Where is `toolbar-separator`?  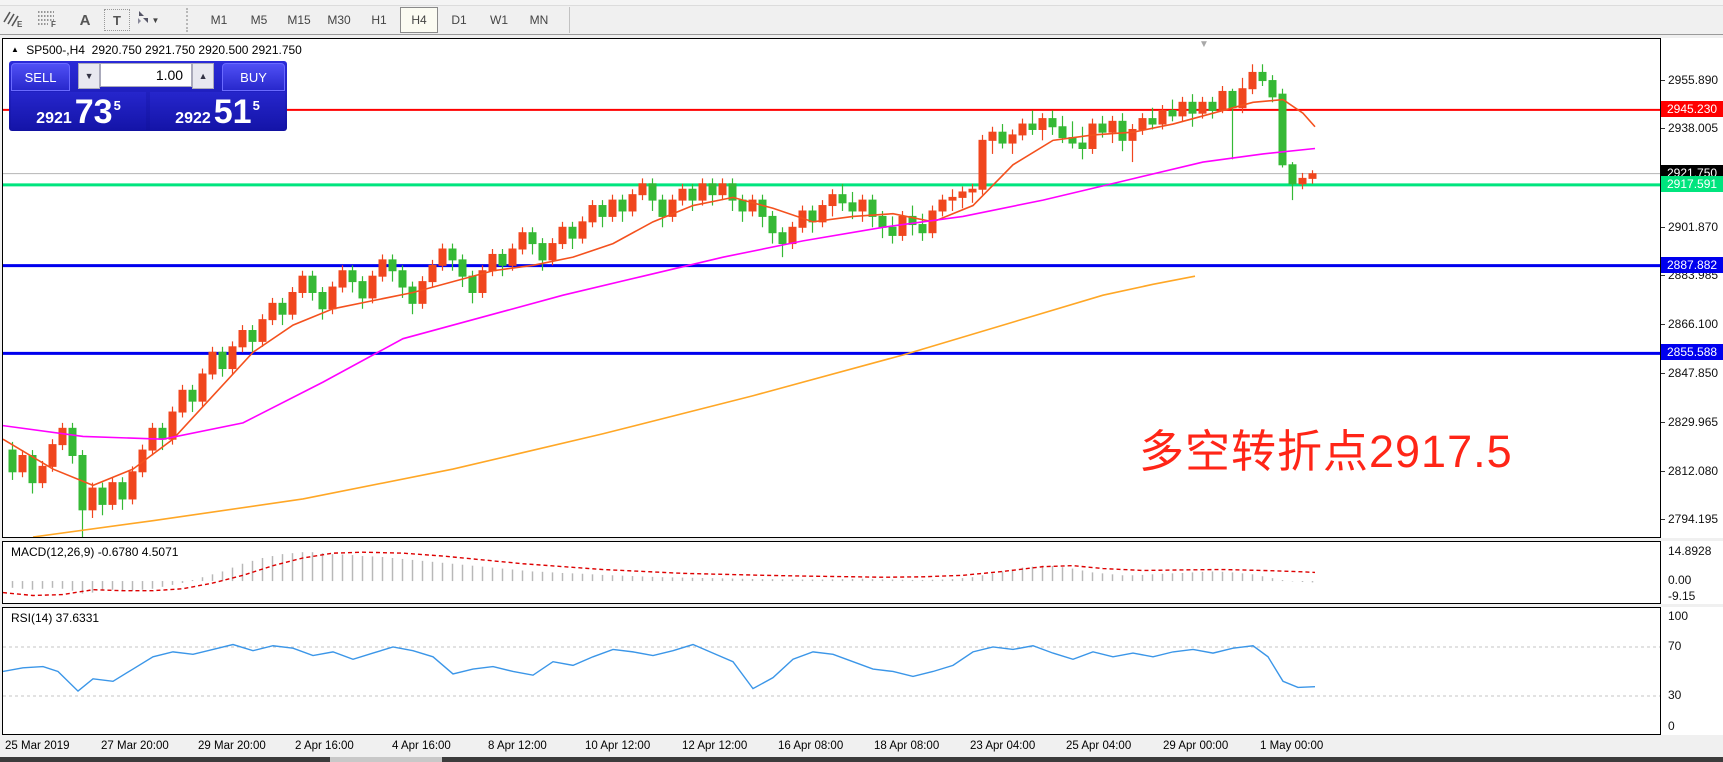 toolbar-separator is located at coordinates (189, 20).